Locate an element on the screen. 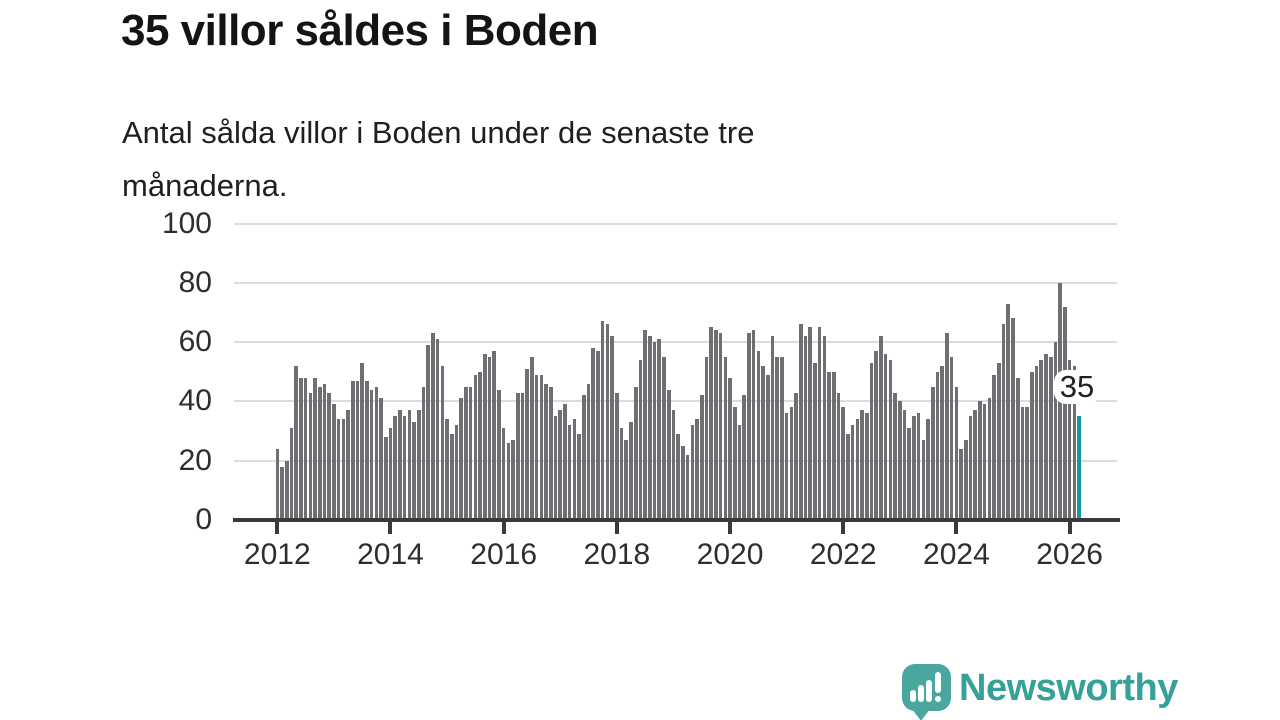 Image resolution: width=1280 pixels, height=720 pixels. x-axis-label-2026: 2026 is located at coordinates (1069, 554).